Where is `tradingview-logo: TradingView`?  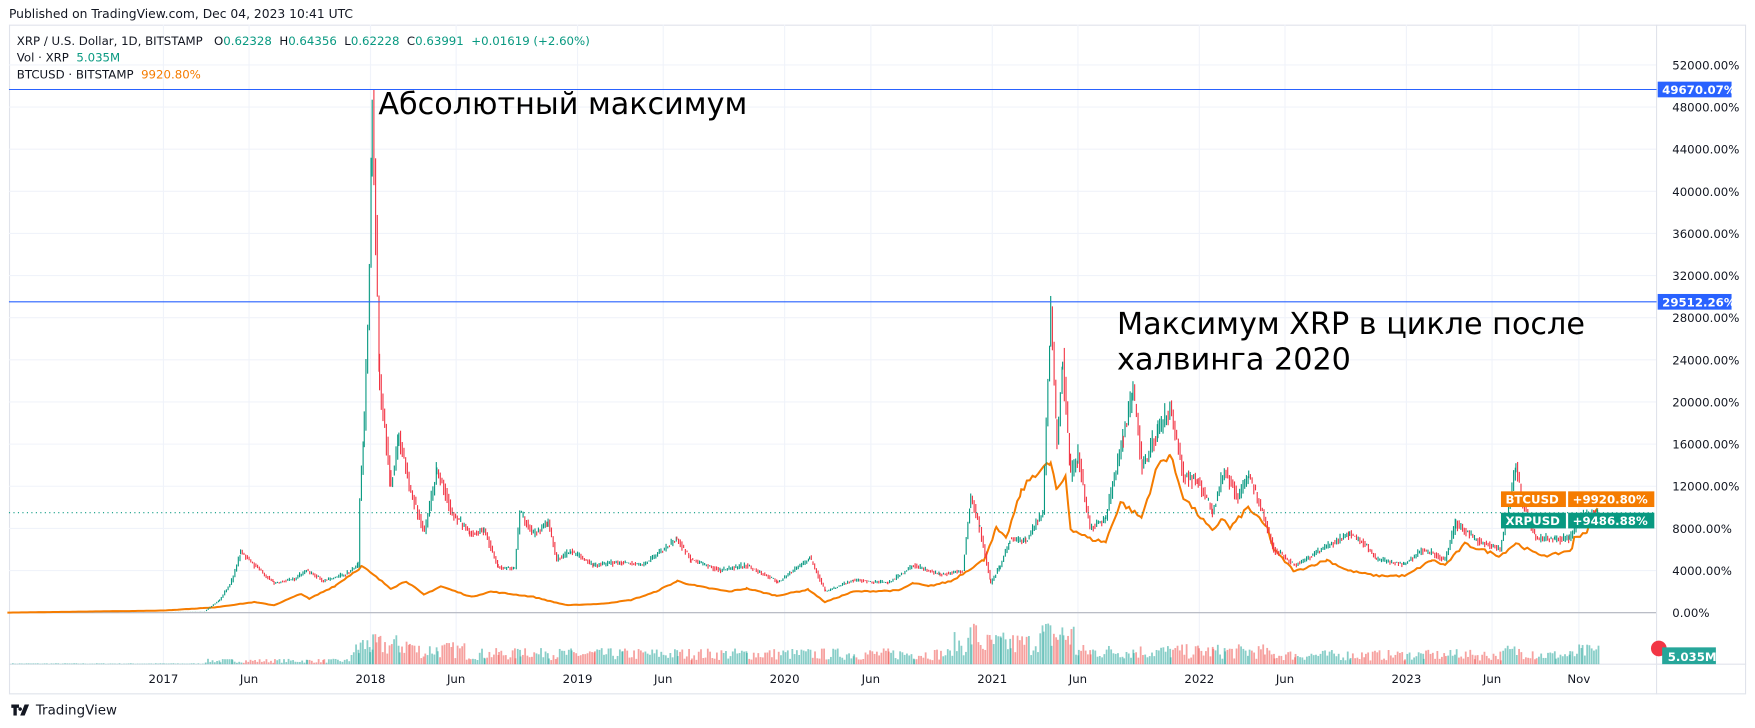
tradingview-logo: TradingView is located at coordinates (64, 710).